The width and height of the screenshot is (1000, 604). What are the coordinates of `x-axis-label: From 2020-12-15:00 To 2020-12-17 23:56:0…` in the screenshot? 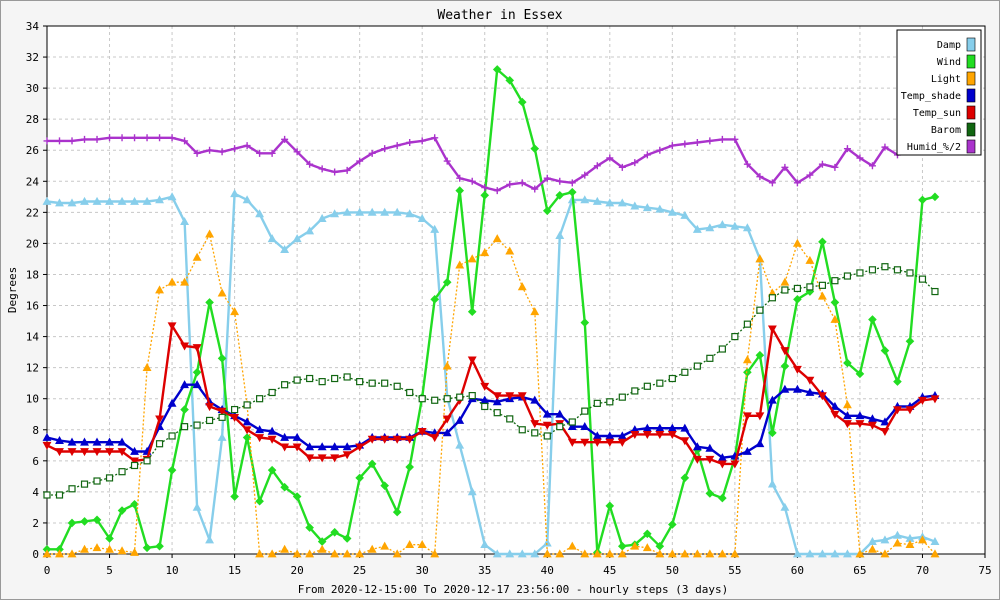 It's located at (513, 589).